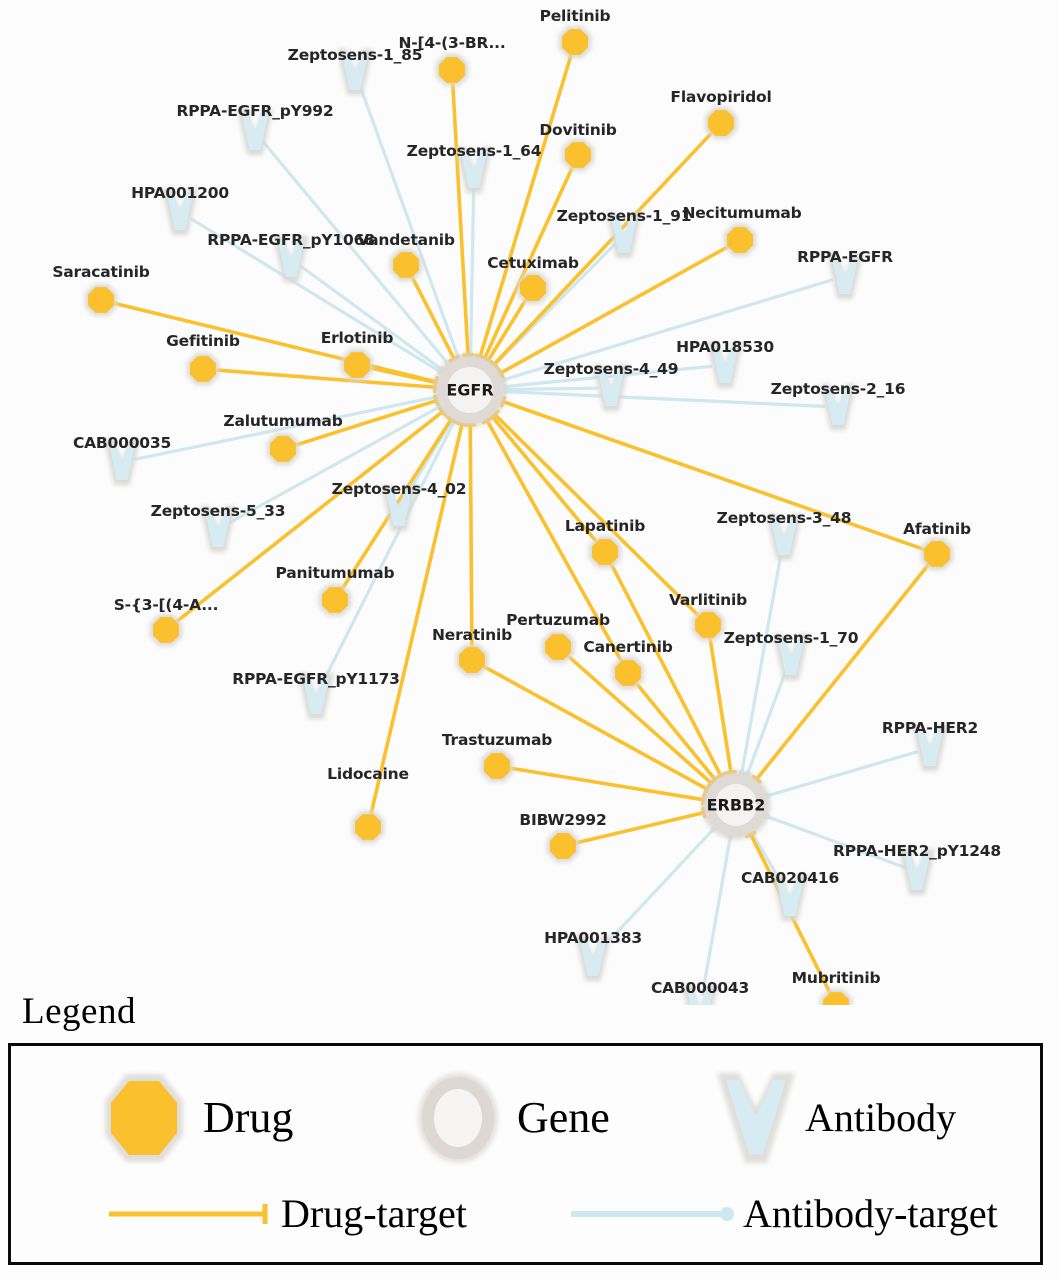 The width and height of the screenshot is (1059, 1280). I want to click on gene-node, so click(470, 390).